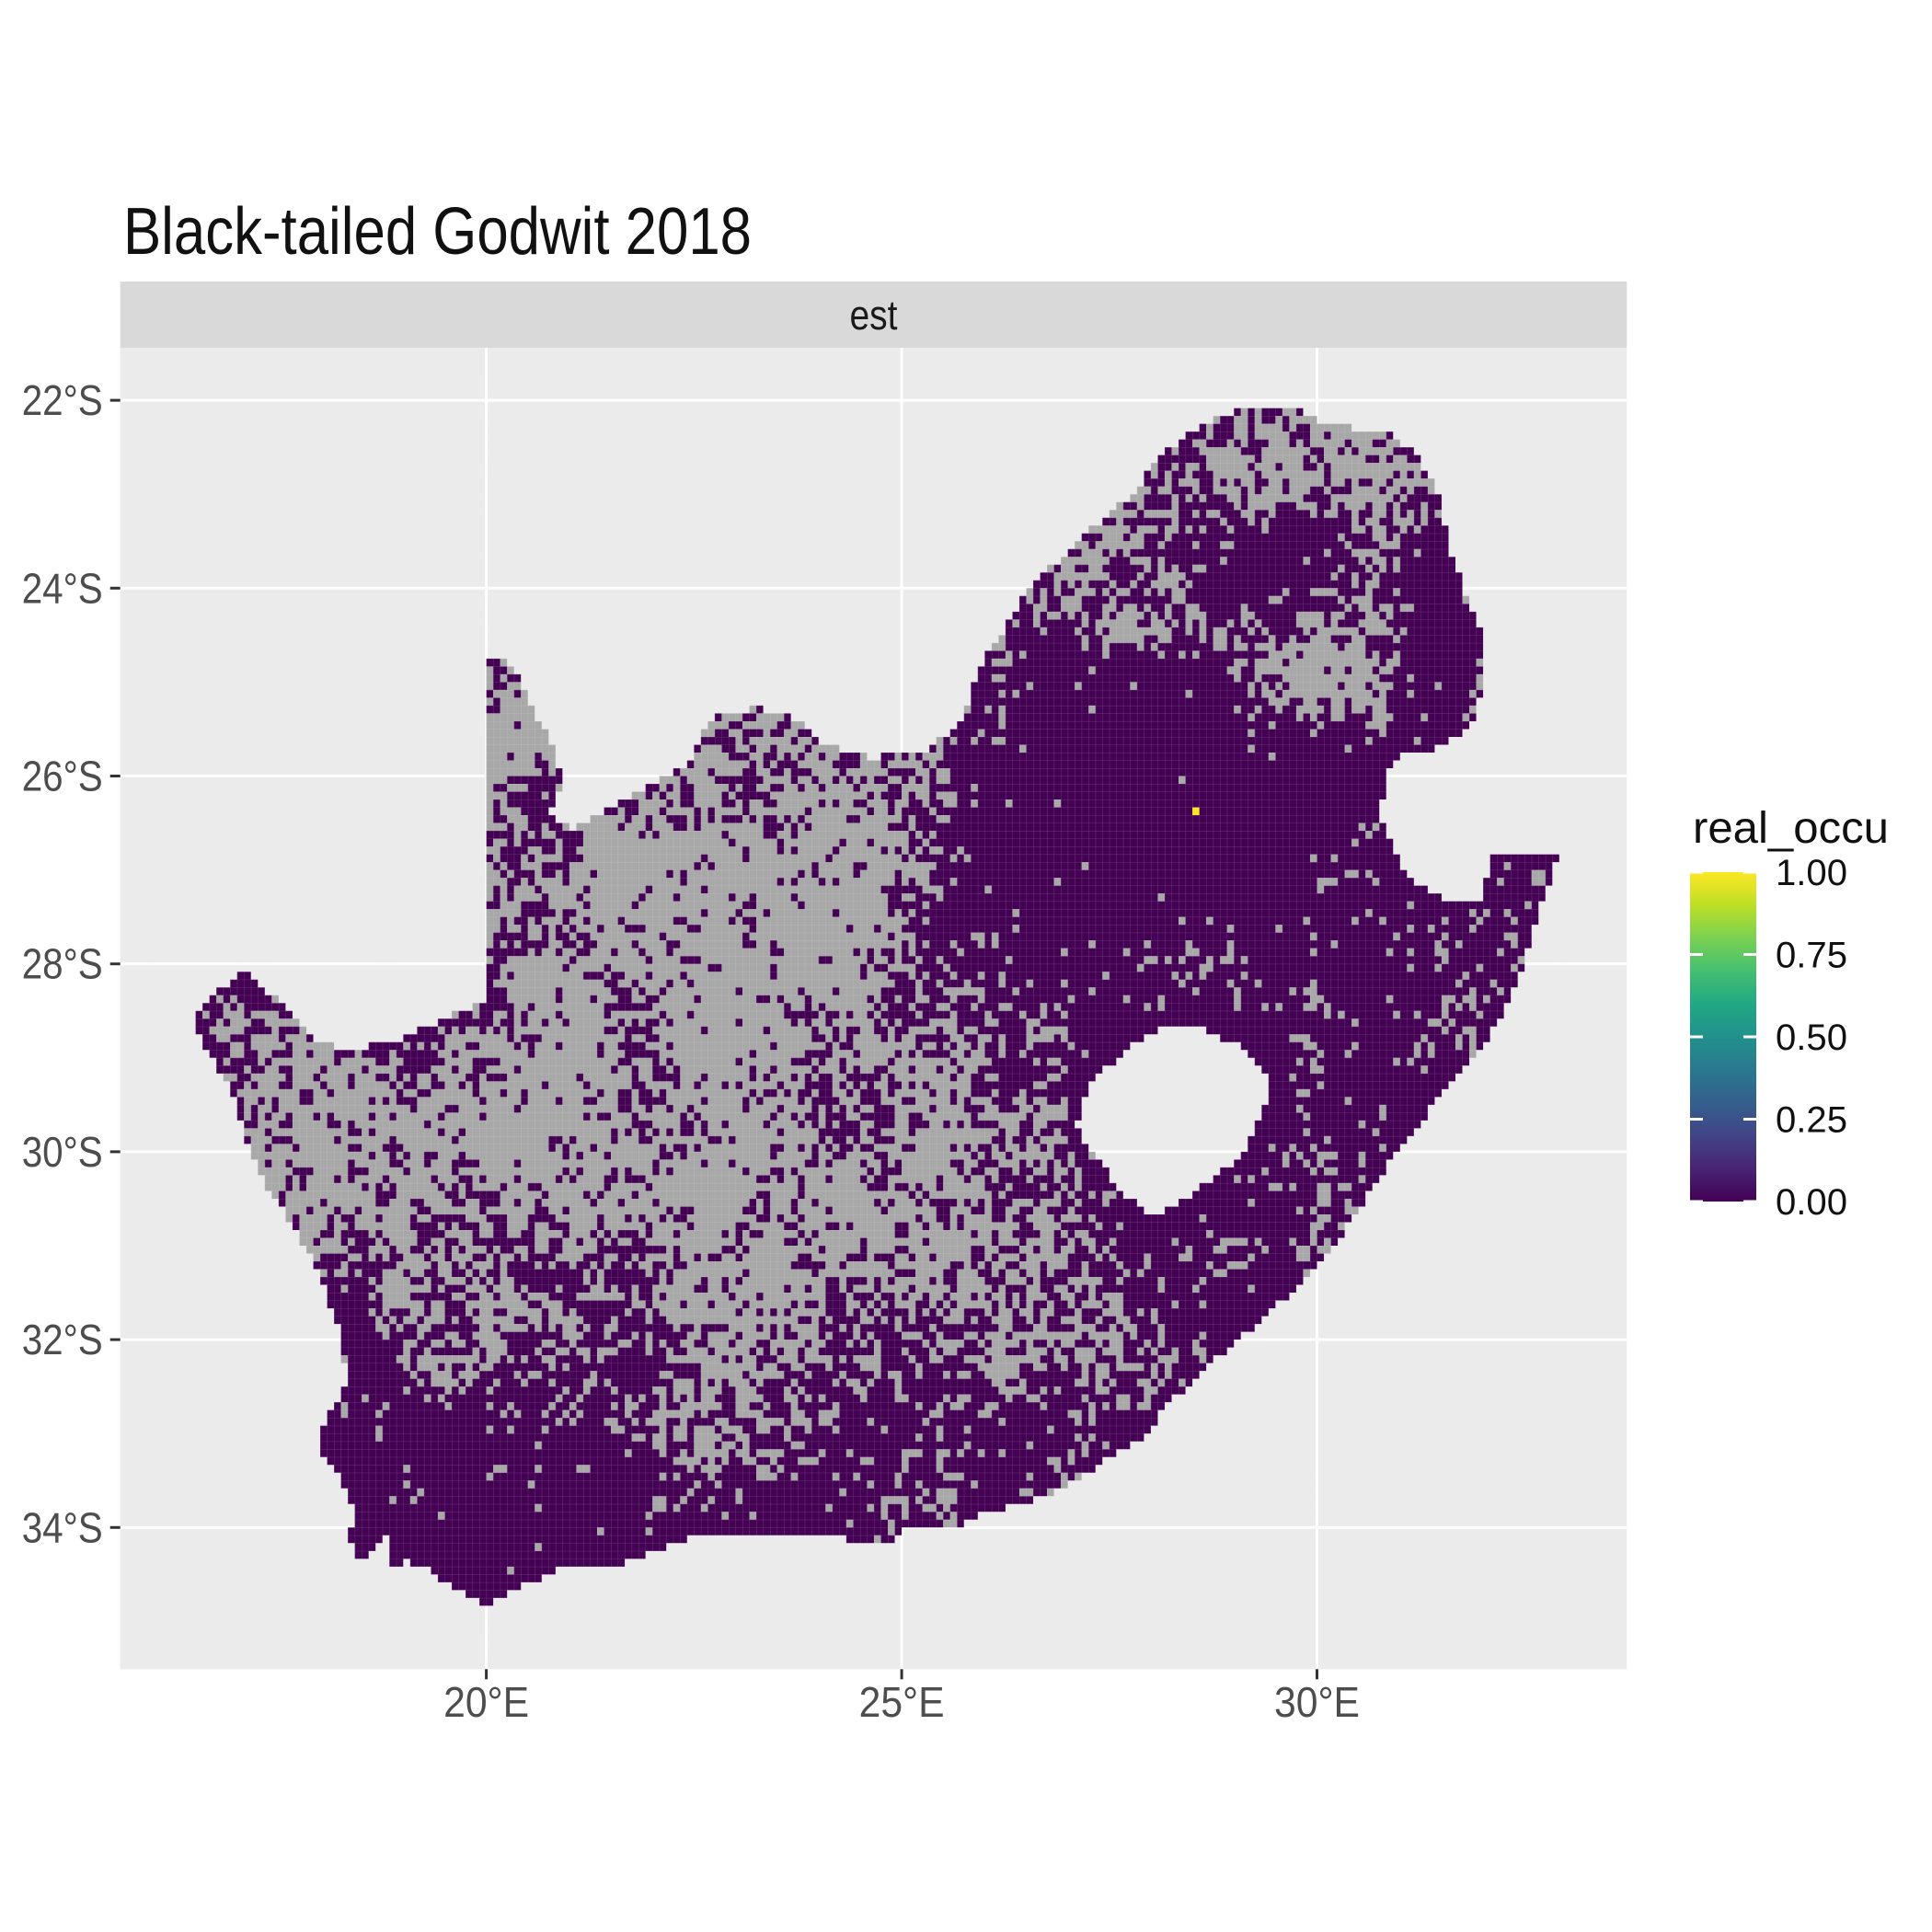  Describe the element at coordinates (1811, 1038) in the screenshot. I see `svg-text: 0.50` at that location.